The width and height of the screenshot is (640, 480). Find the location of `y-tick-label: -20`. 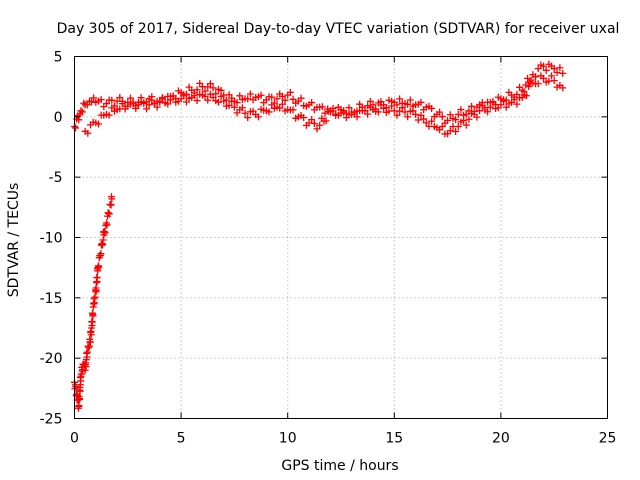

y-tick-label: -20 is located at coordinates (51, 359).